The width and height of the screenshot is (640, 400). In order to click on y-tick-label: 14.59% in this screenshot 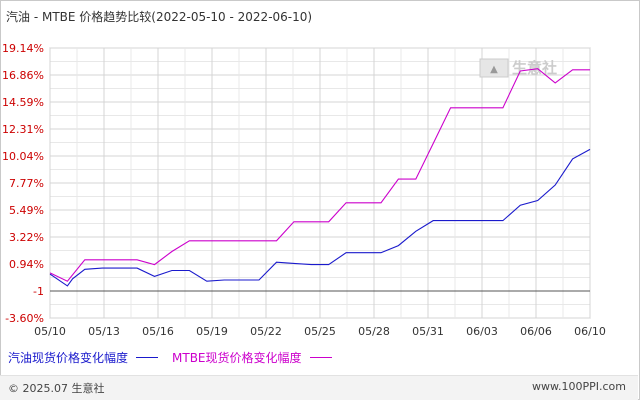, I will do `click(23, 102)`.